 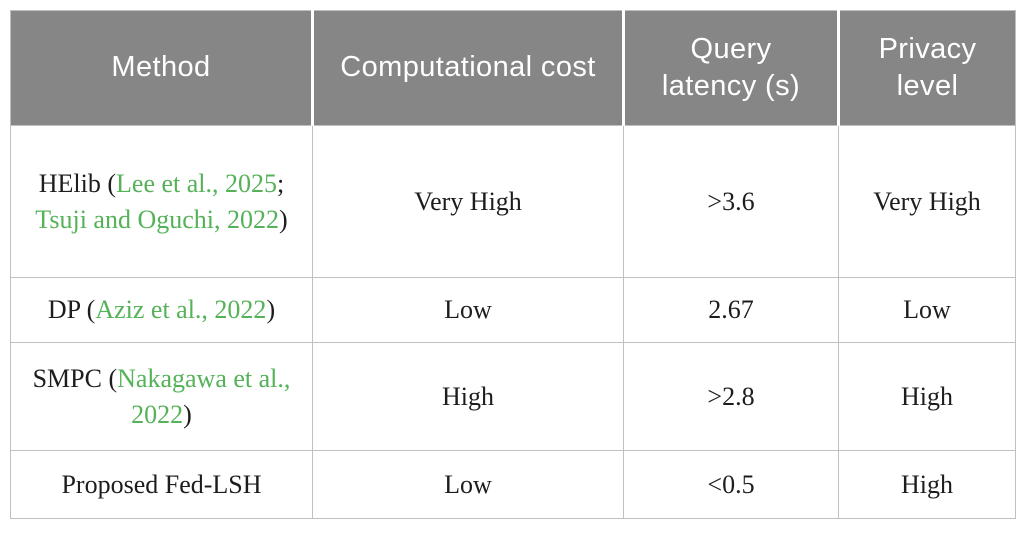 What do you see at coordinates (281, 183) in the screenshot?
I see `method-text: ;` at bounding box center [281, 183].